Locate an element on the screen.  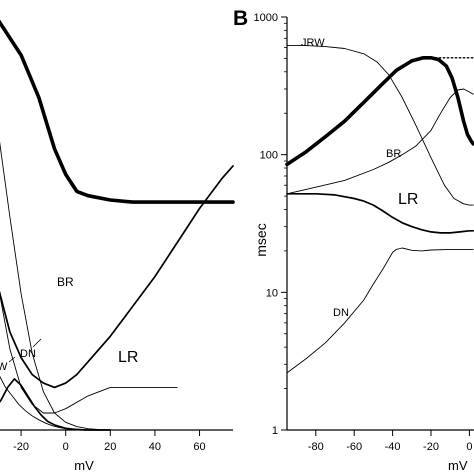
panel-b-series-label-br: BR is located at coordinates (393, 154).